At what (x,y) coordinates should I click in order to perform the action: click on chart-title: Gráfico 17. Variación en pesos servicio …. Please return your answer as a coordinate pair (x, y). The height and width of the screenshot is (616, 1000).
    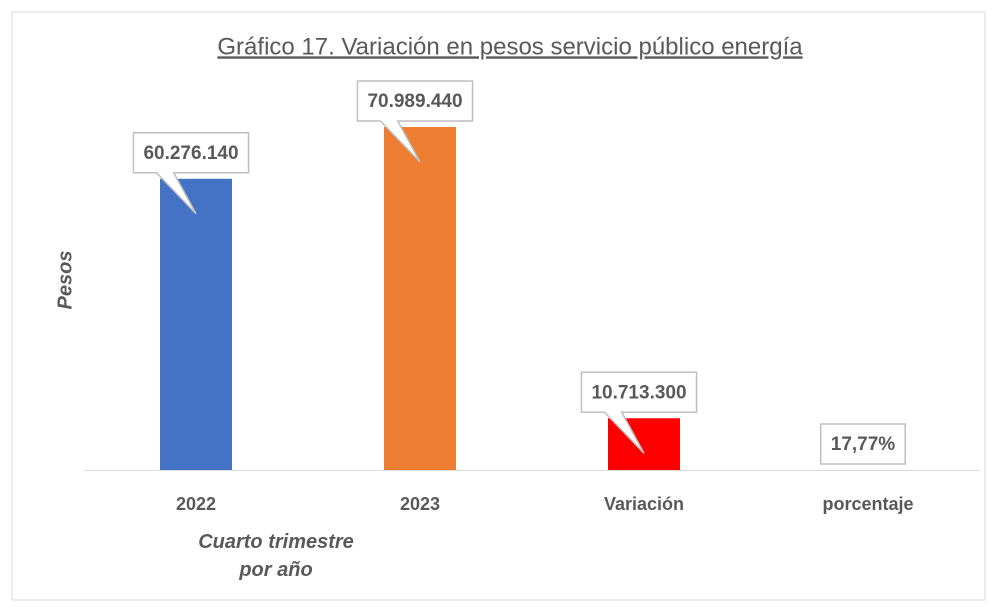
    Looking at the image, I should click on (510, 46).